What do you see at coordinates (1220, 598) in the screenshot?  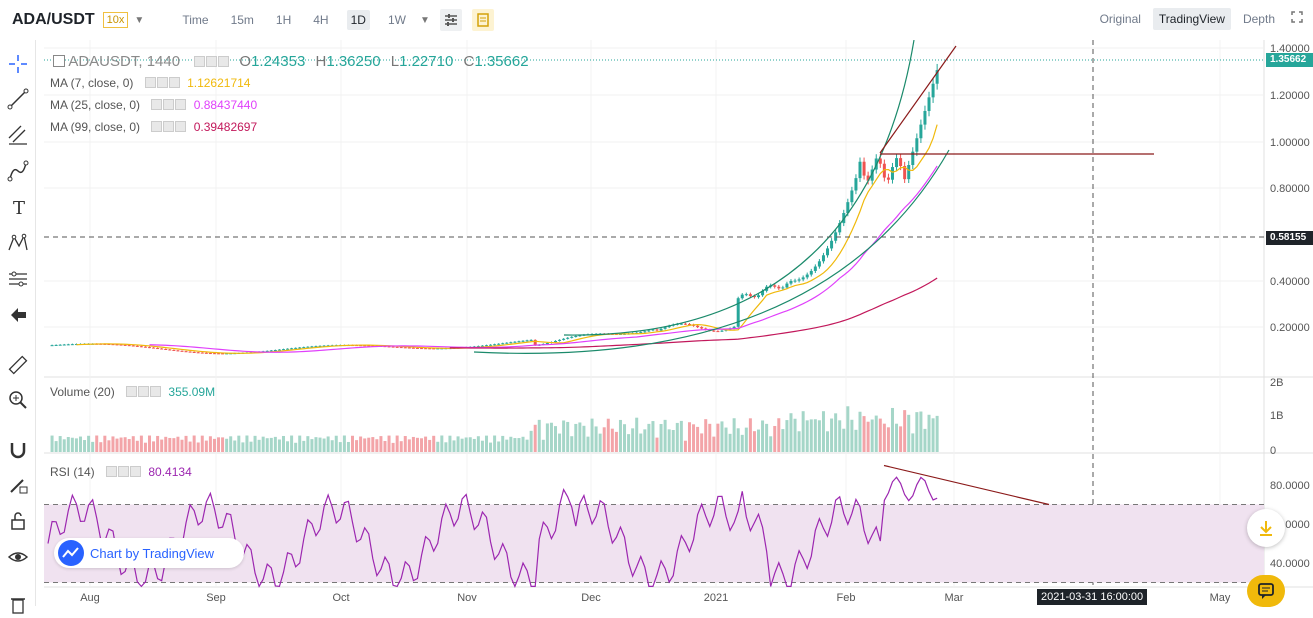 I see `time-tick-label: May` at bounding box center [1220, 598].